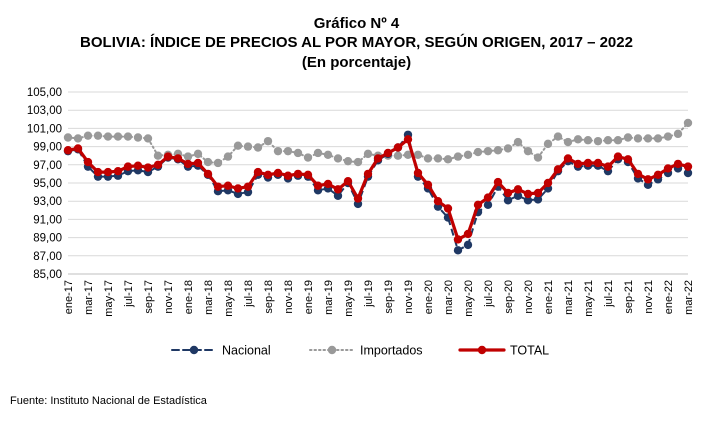 This screenshot has height=422, width=713. I want to click on legend: Nacional Importados TOTAL, so click(360, 351).